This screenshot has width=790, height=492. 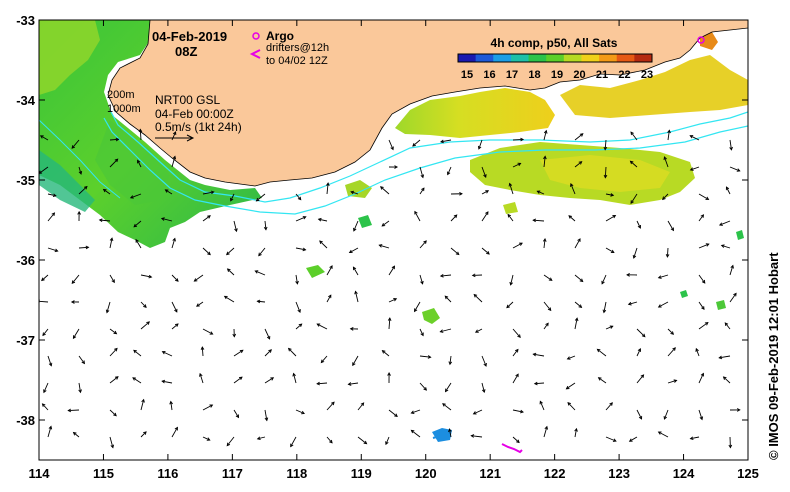 I want to click on colorbar-frame, so click(x=555, y=58).